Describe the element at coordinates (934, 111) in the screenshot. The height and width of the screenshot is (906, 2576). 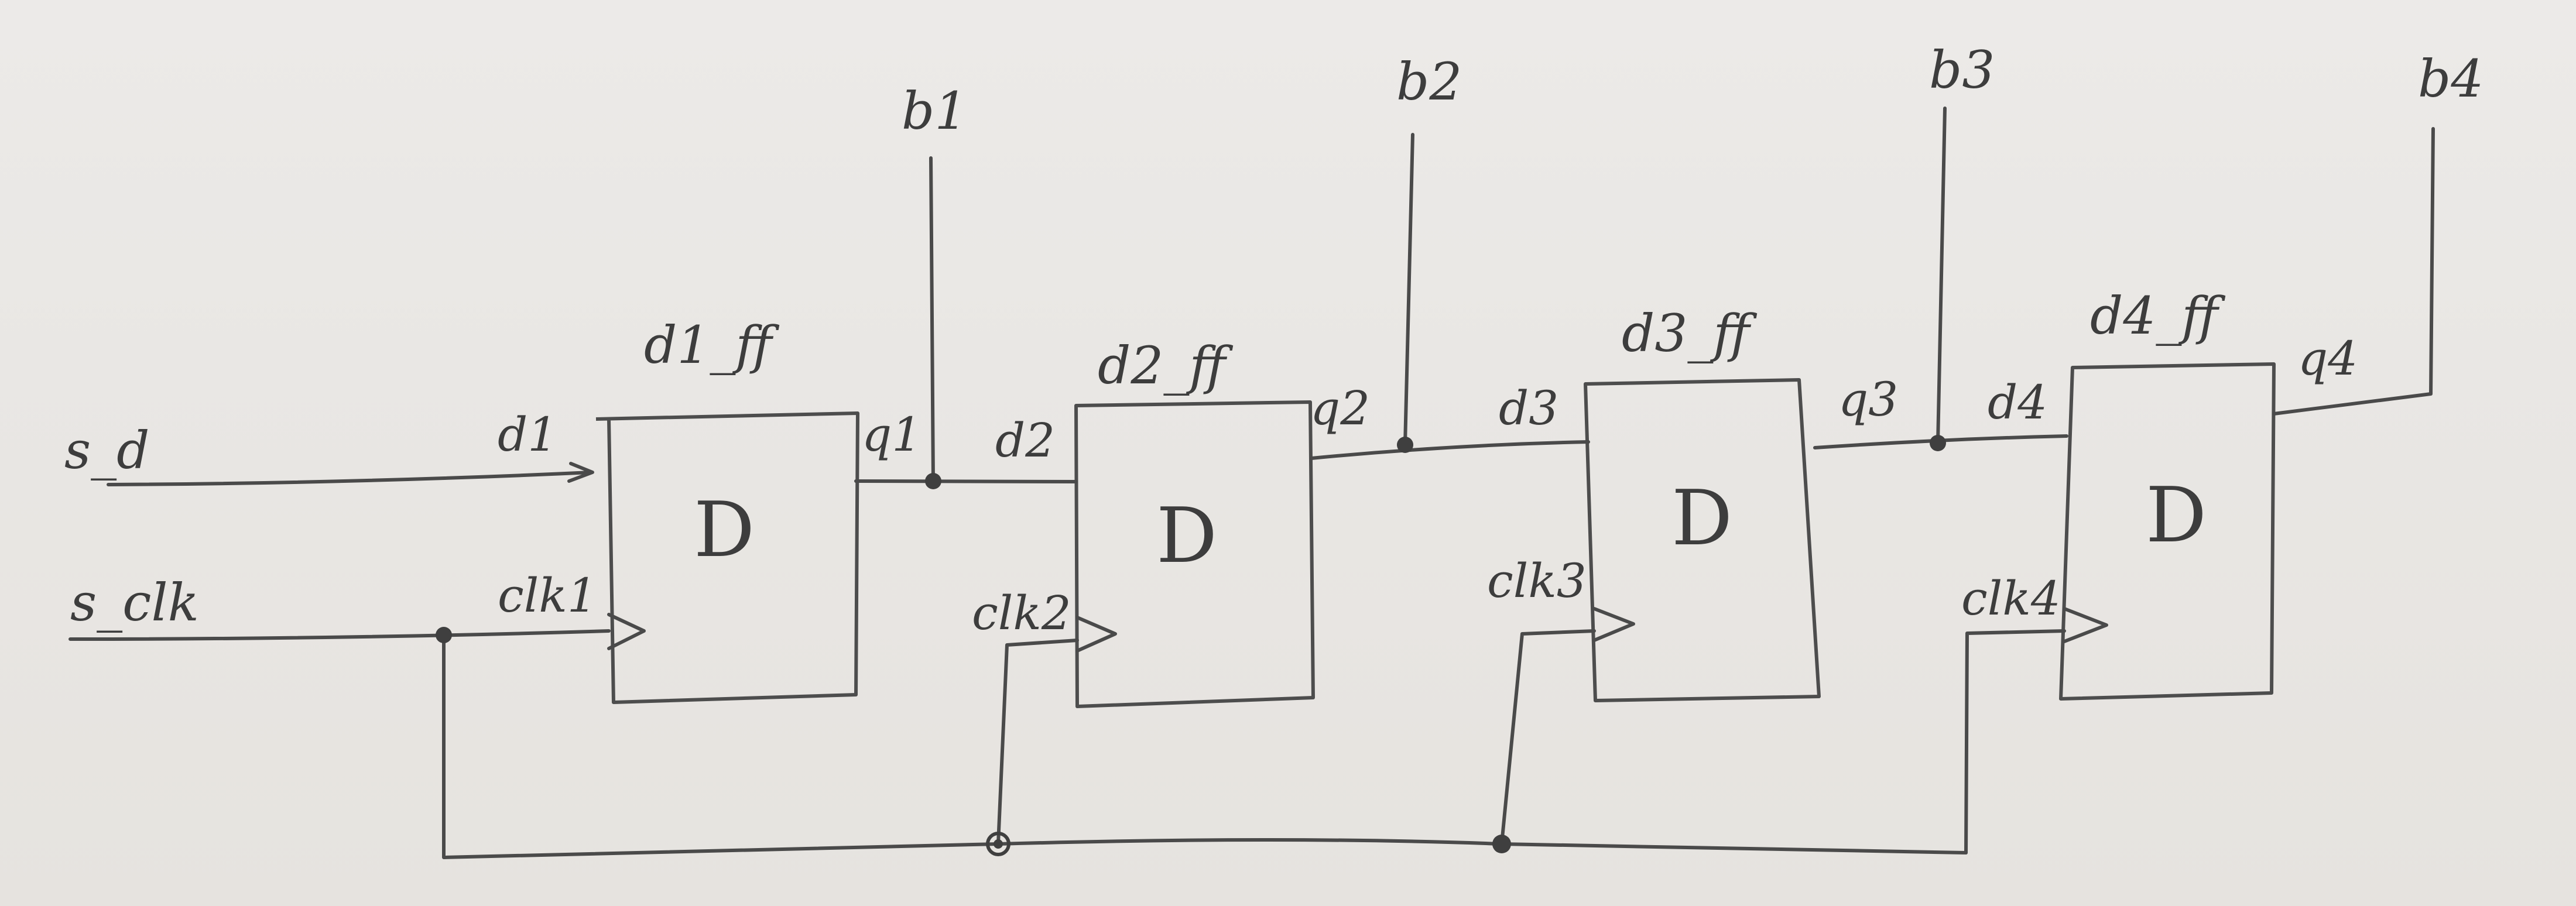
I see `output-b1-label: b1` at that location.